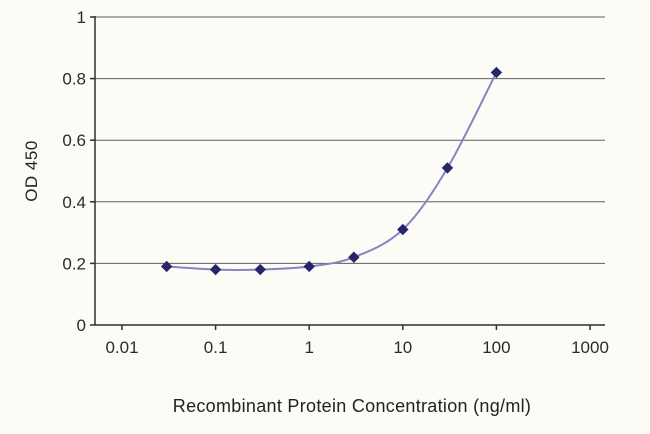 The width and height of the screenshot is (650, 434). What do you see at coordinates (81, 17) in the screenshot?
I see `y-tick-label: 1` at bounding box center [81, 17].